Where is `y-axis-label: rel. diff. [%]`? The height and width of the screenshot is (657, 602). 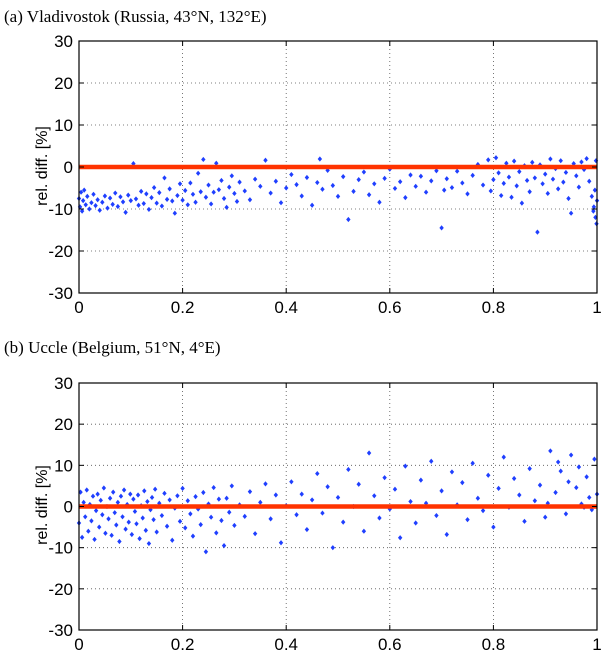
y-axis-label: rel. diff. [%] is located at coordinates (42, 505).